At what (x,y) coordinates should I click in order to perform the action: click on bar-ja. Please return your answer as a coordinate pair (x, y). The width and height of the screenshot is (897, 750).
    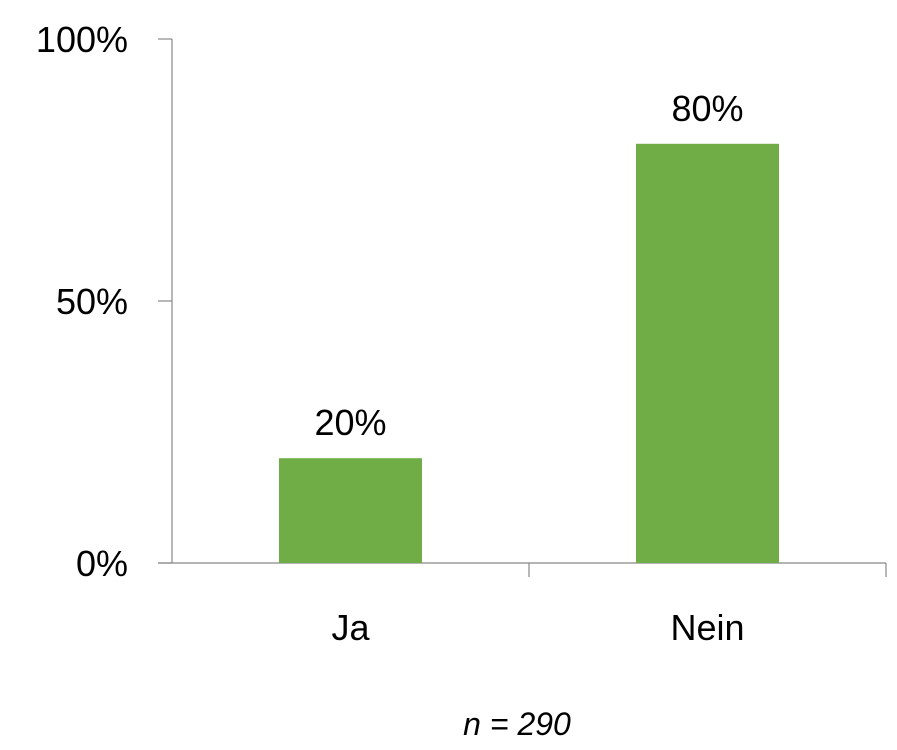
    Looking at the image, I should click on (350, 510).